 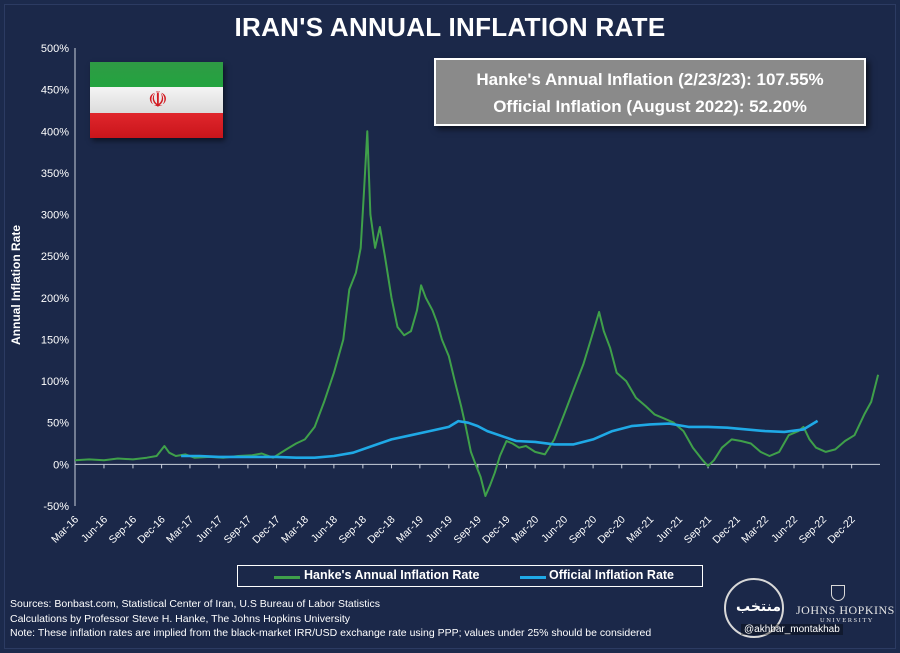 I want to click on x-tick-label: Dec-16, so click(x=151, y=530).